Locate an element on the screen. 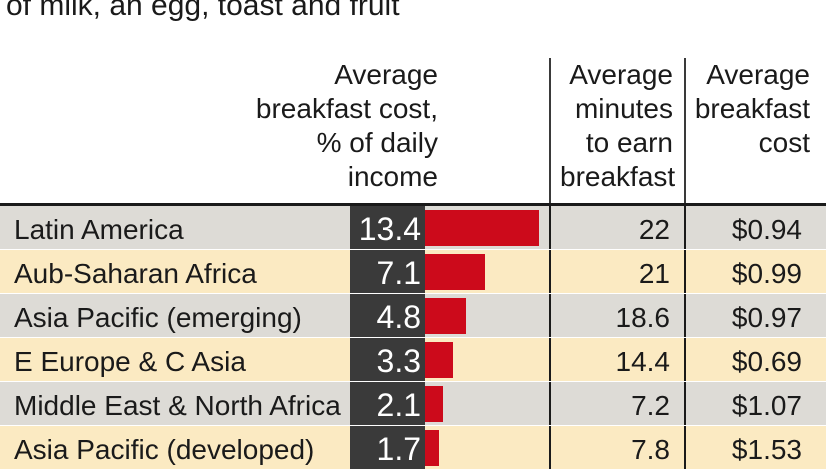  cost-percent-value: 3.3 is located at coordinates (387, 359).